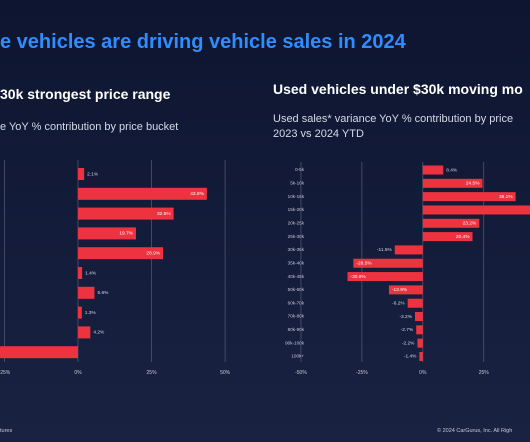 The image size is (530, 442). I want to click on value-label: 19.7%, so click(126, 234).